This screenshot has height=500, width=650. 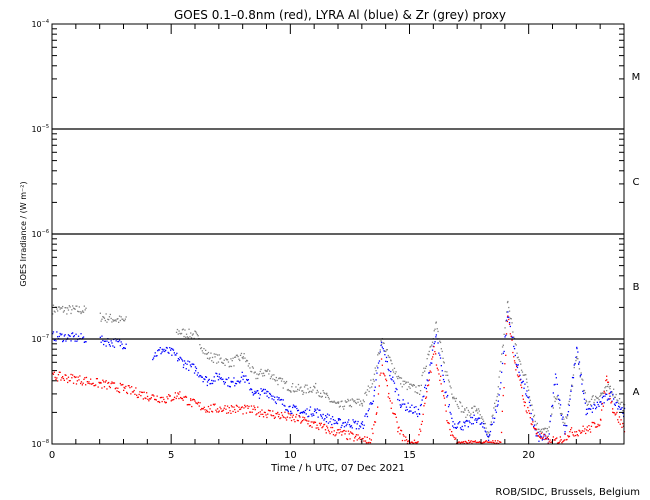 What do you see at coordinates (40, 234) in the screenshot?
I see `y-tick-label: 10⁻⁶` at bounding box center [40, 234].